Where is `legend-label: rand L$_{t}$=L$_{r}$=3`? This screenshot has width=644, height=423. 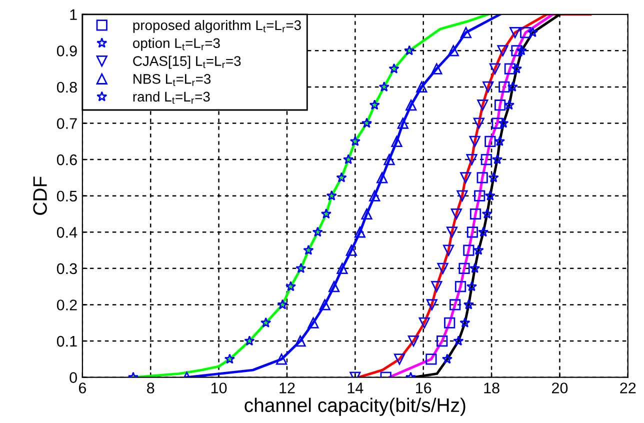 legend-label: rand L$_{t}$=L$_{r}$=3 is located at coordinates (171, 97).